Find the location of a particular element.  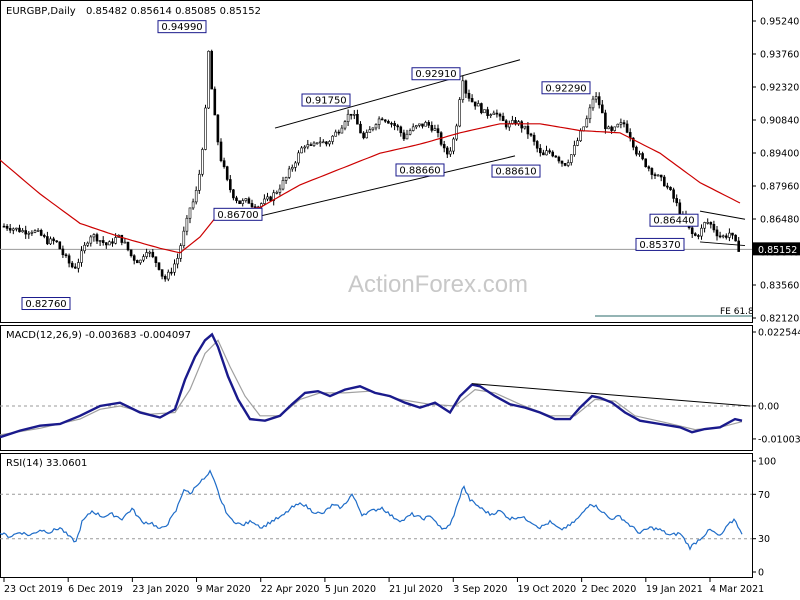

watermark: ActionForex.com is located at coordinates (438, 284).